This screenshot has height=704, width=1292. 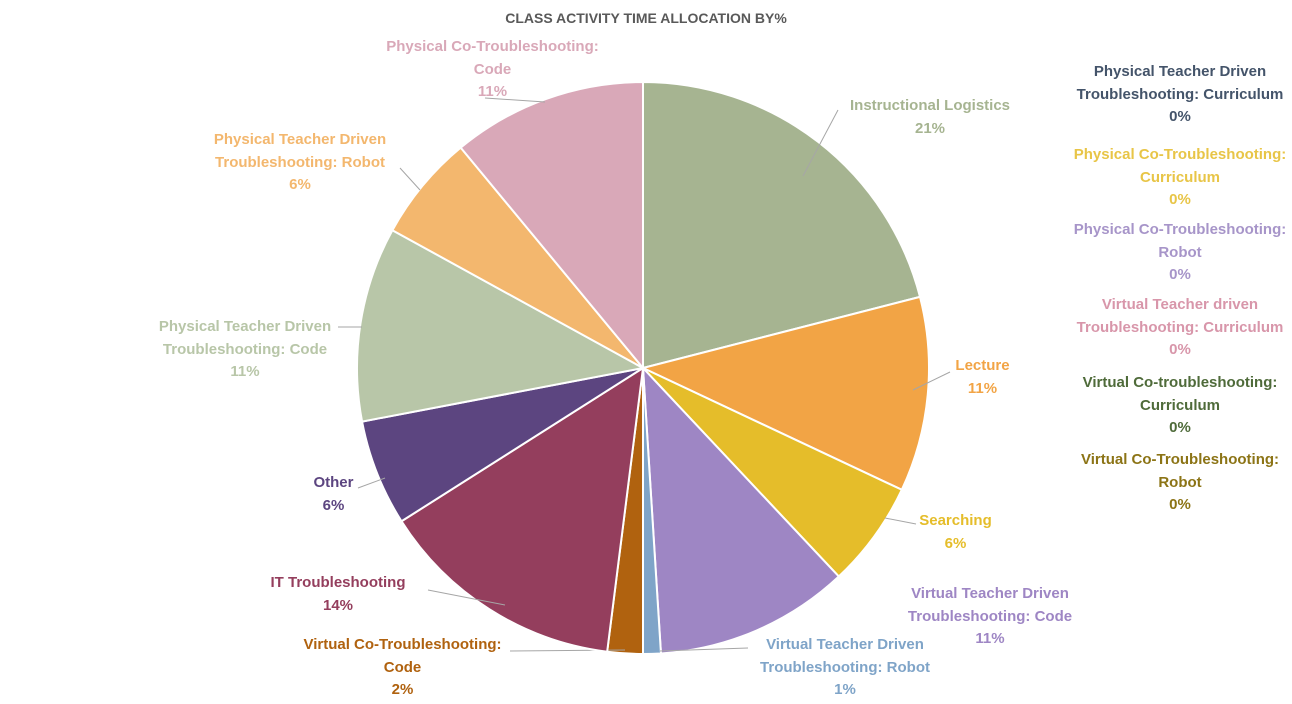 I want to click on data-label: Searching 6%, so click(x=955, y=532).